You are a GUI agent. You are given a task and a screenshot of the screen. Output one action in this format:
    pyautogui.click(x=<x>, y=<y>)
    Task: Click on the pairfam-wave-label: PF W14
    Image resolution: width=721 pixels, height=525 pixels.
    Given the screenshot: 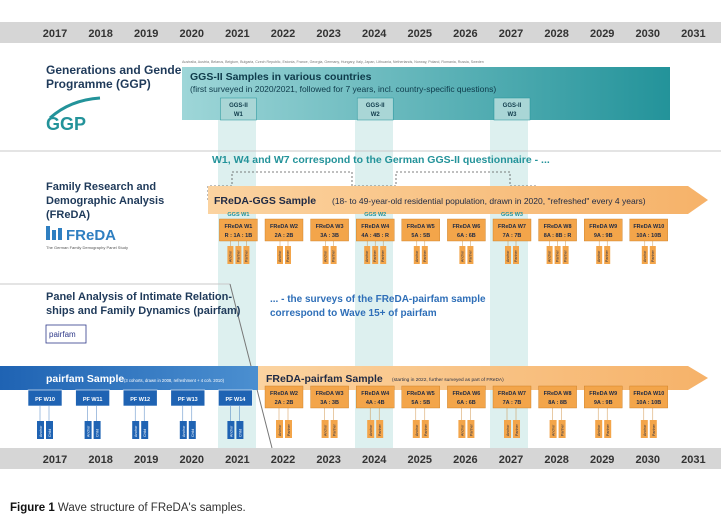 What is the action you would take?
    pyautogui.click(x=235, y=400)
    